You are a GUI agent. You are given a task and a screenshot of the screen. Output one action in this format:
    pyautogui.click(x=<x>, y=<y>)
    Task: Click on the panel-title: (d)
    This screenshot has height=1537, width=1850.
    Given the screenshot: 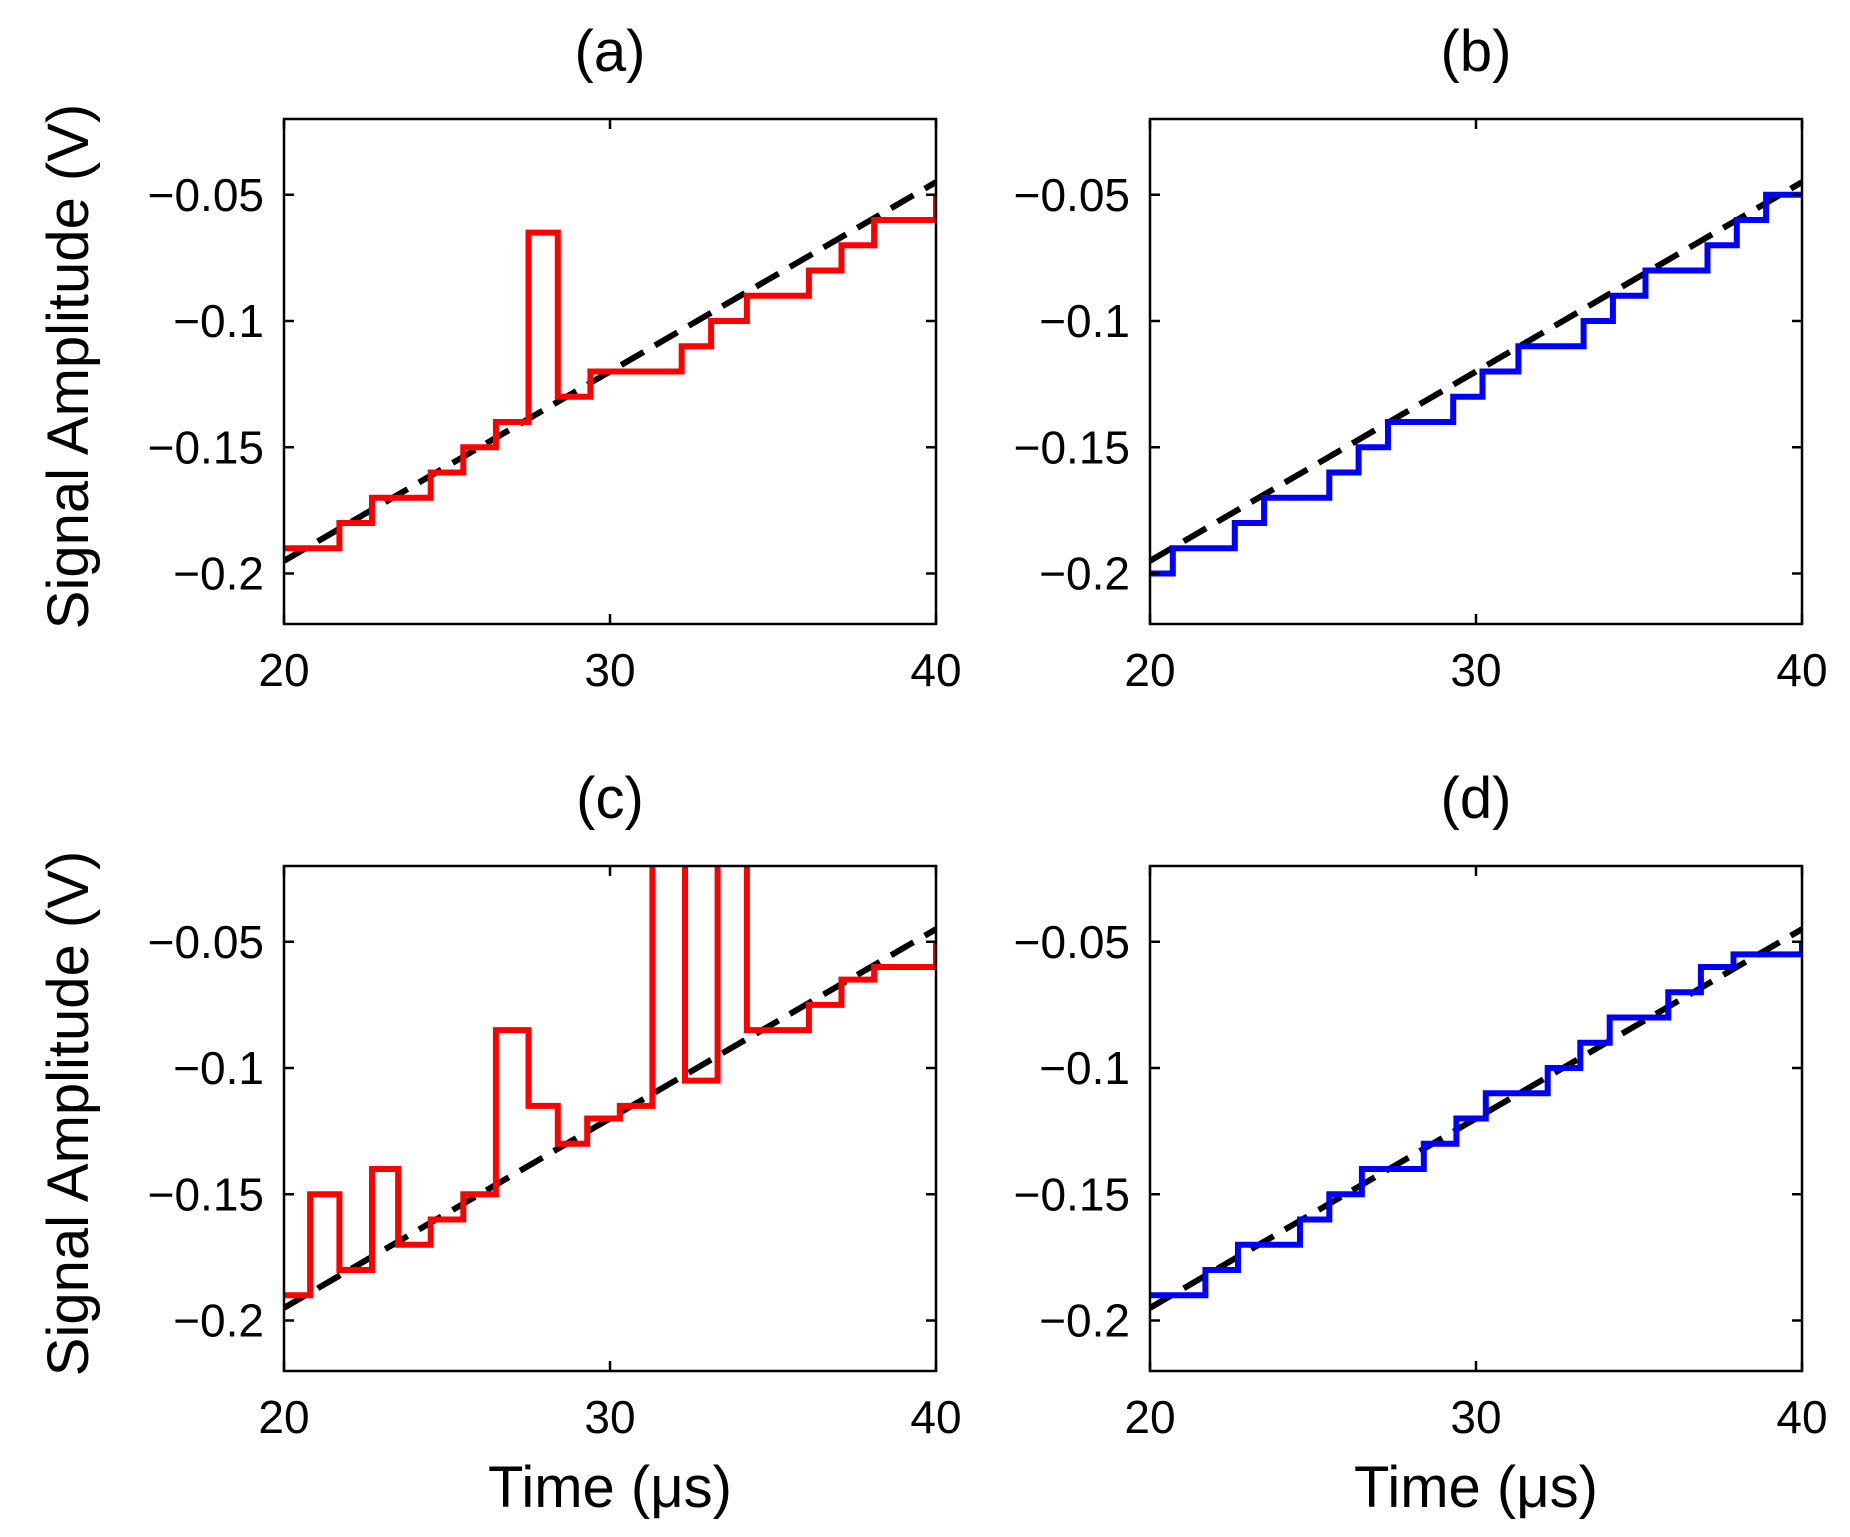 What is the action you would take?
    pyautogui.click(x=1476, y=798)
    